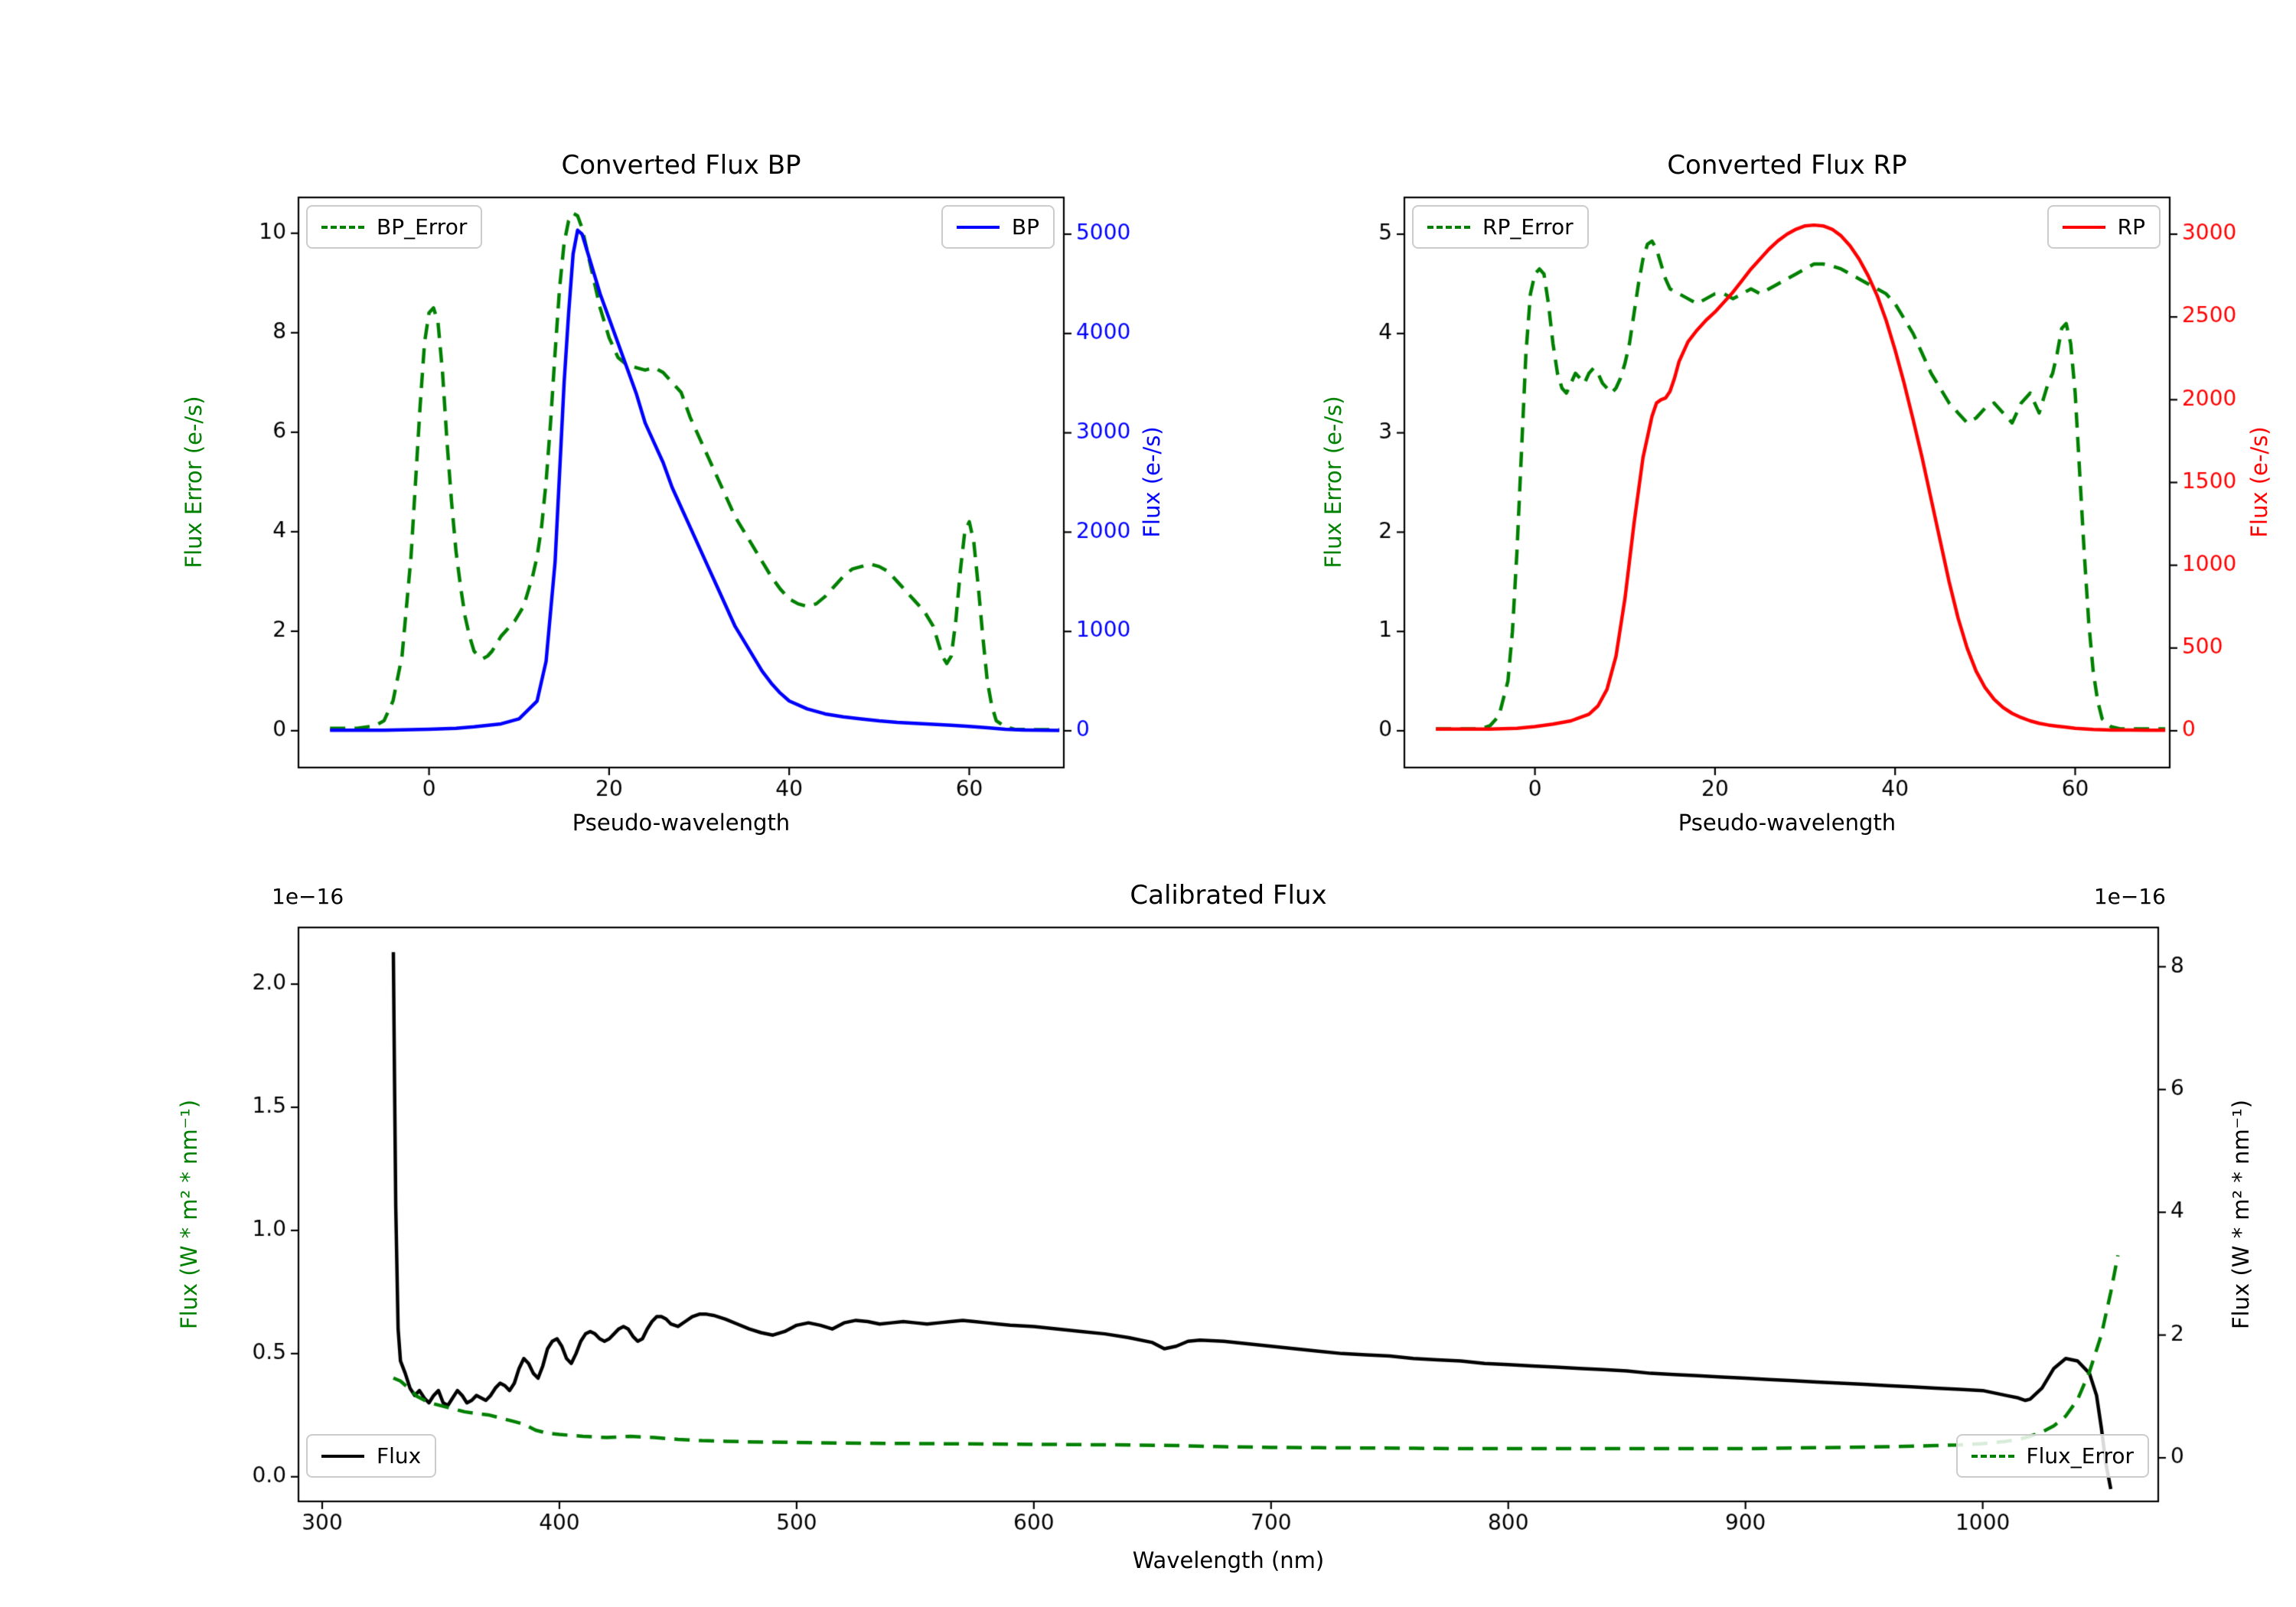 The width and height of the screenshot is (2296, 1607). I want to click on rp-xaxis-label: Pseudo-wavelength, so click(1787, 823).